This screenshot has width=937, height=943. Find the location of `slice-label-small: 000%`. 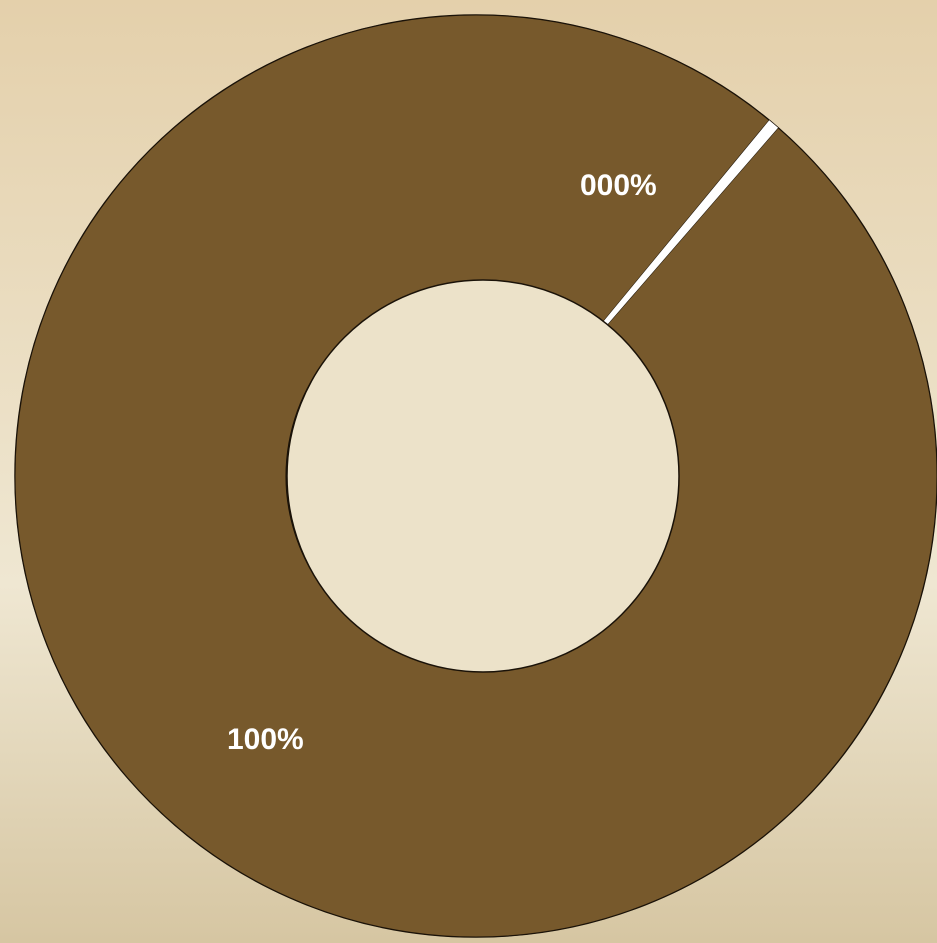

slice-label-small: 000% is located at coordinates (618, 185).